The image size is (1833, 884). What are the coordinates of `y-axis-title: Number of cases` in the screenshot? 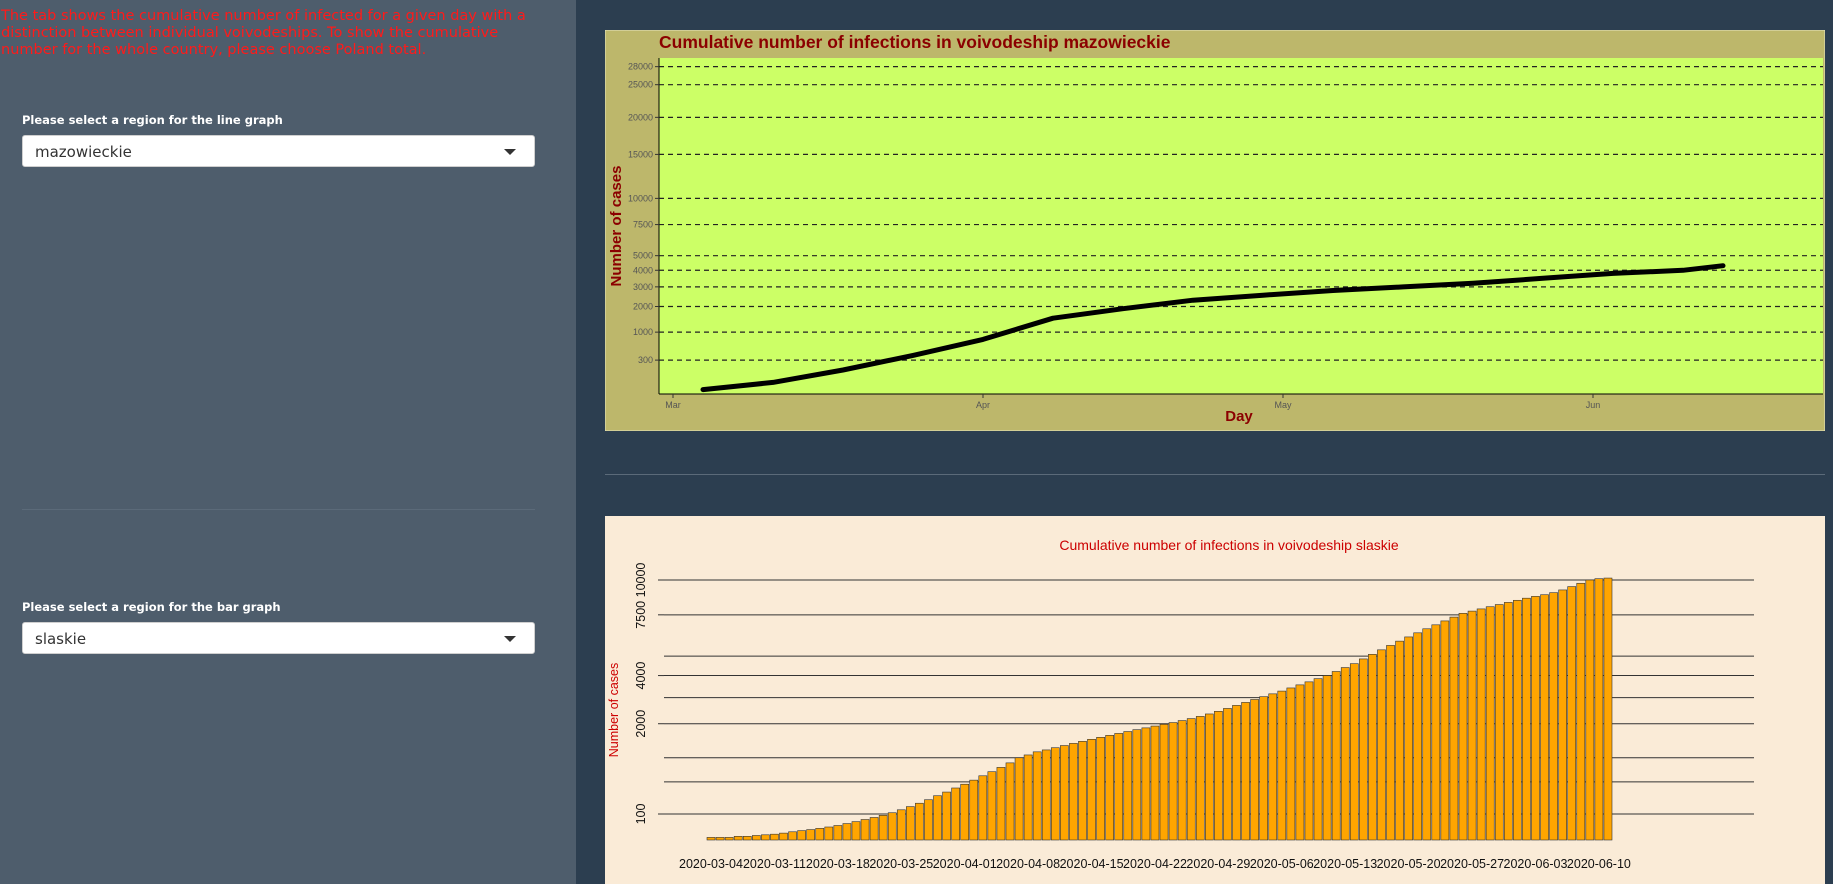 It's located at (614, 710).